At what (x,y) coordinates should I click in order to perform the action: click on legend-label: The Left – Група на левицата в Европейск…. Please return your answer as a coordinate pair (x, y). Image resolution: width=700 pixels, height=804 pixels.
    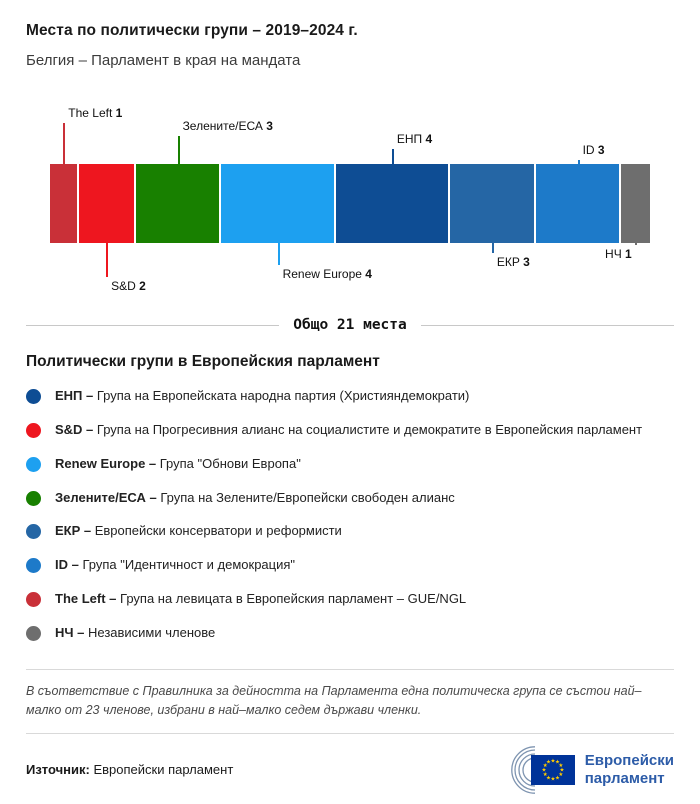
    Looking at the image, I should click on (261, 599).